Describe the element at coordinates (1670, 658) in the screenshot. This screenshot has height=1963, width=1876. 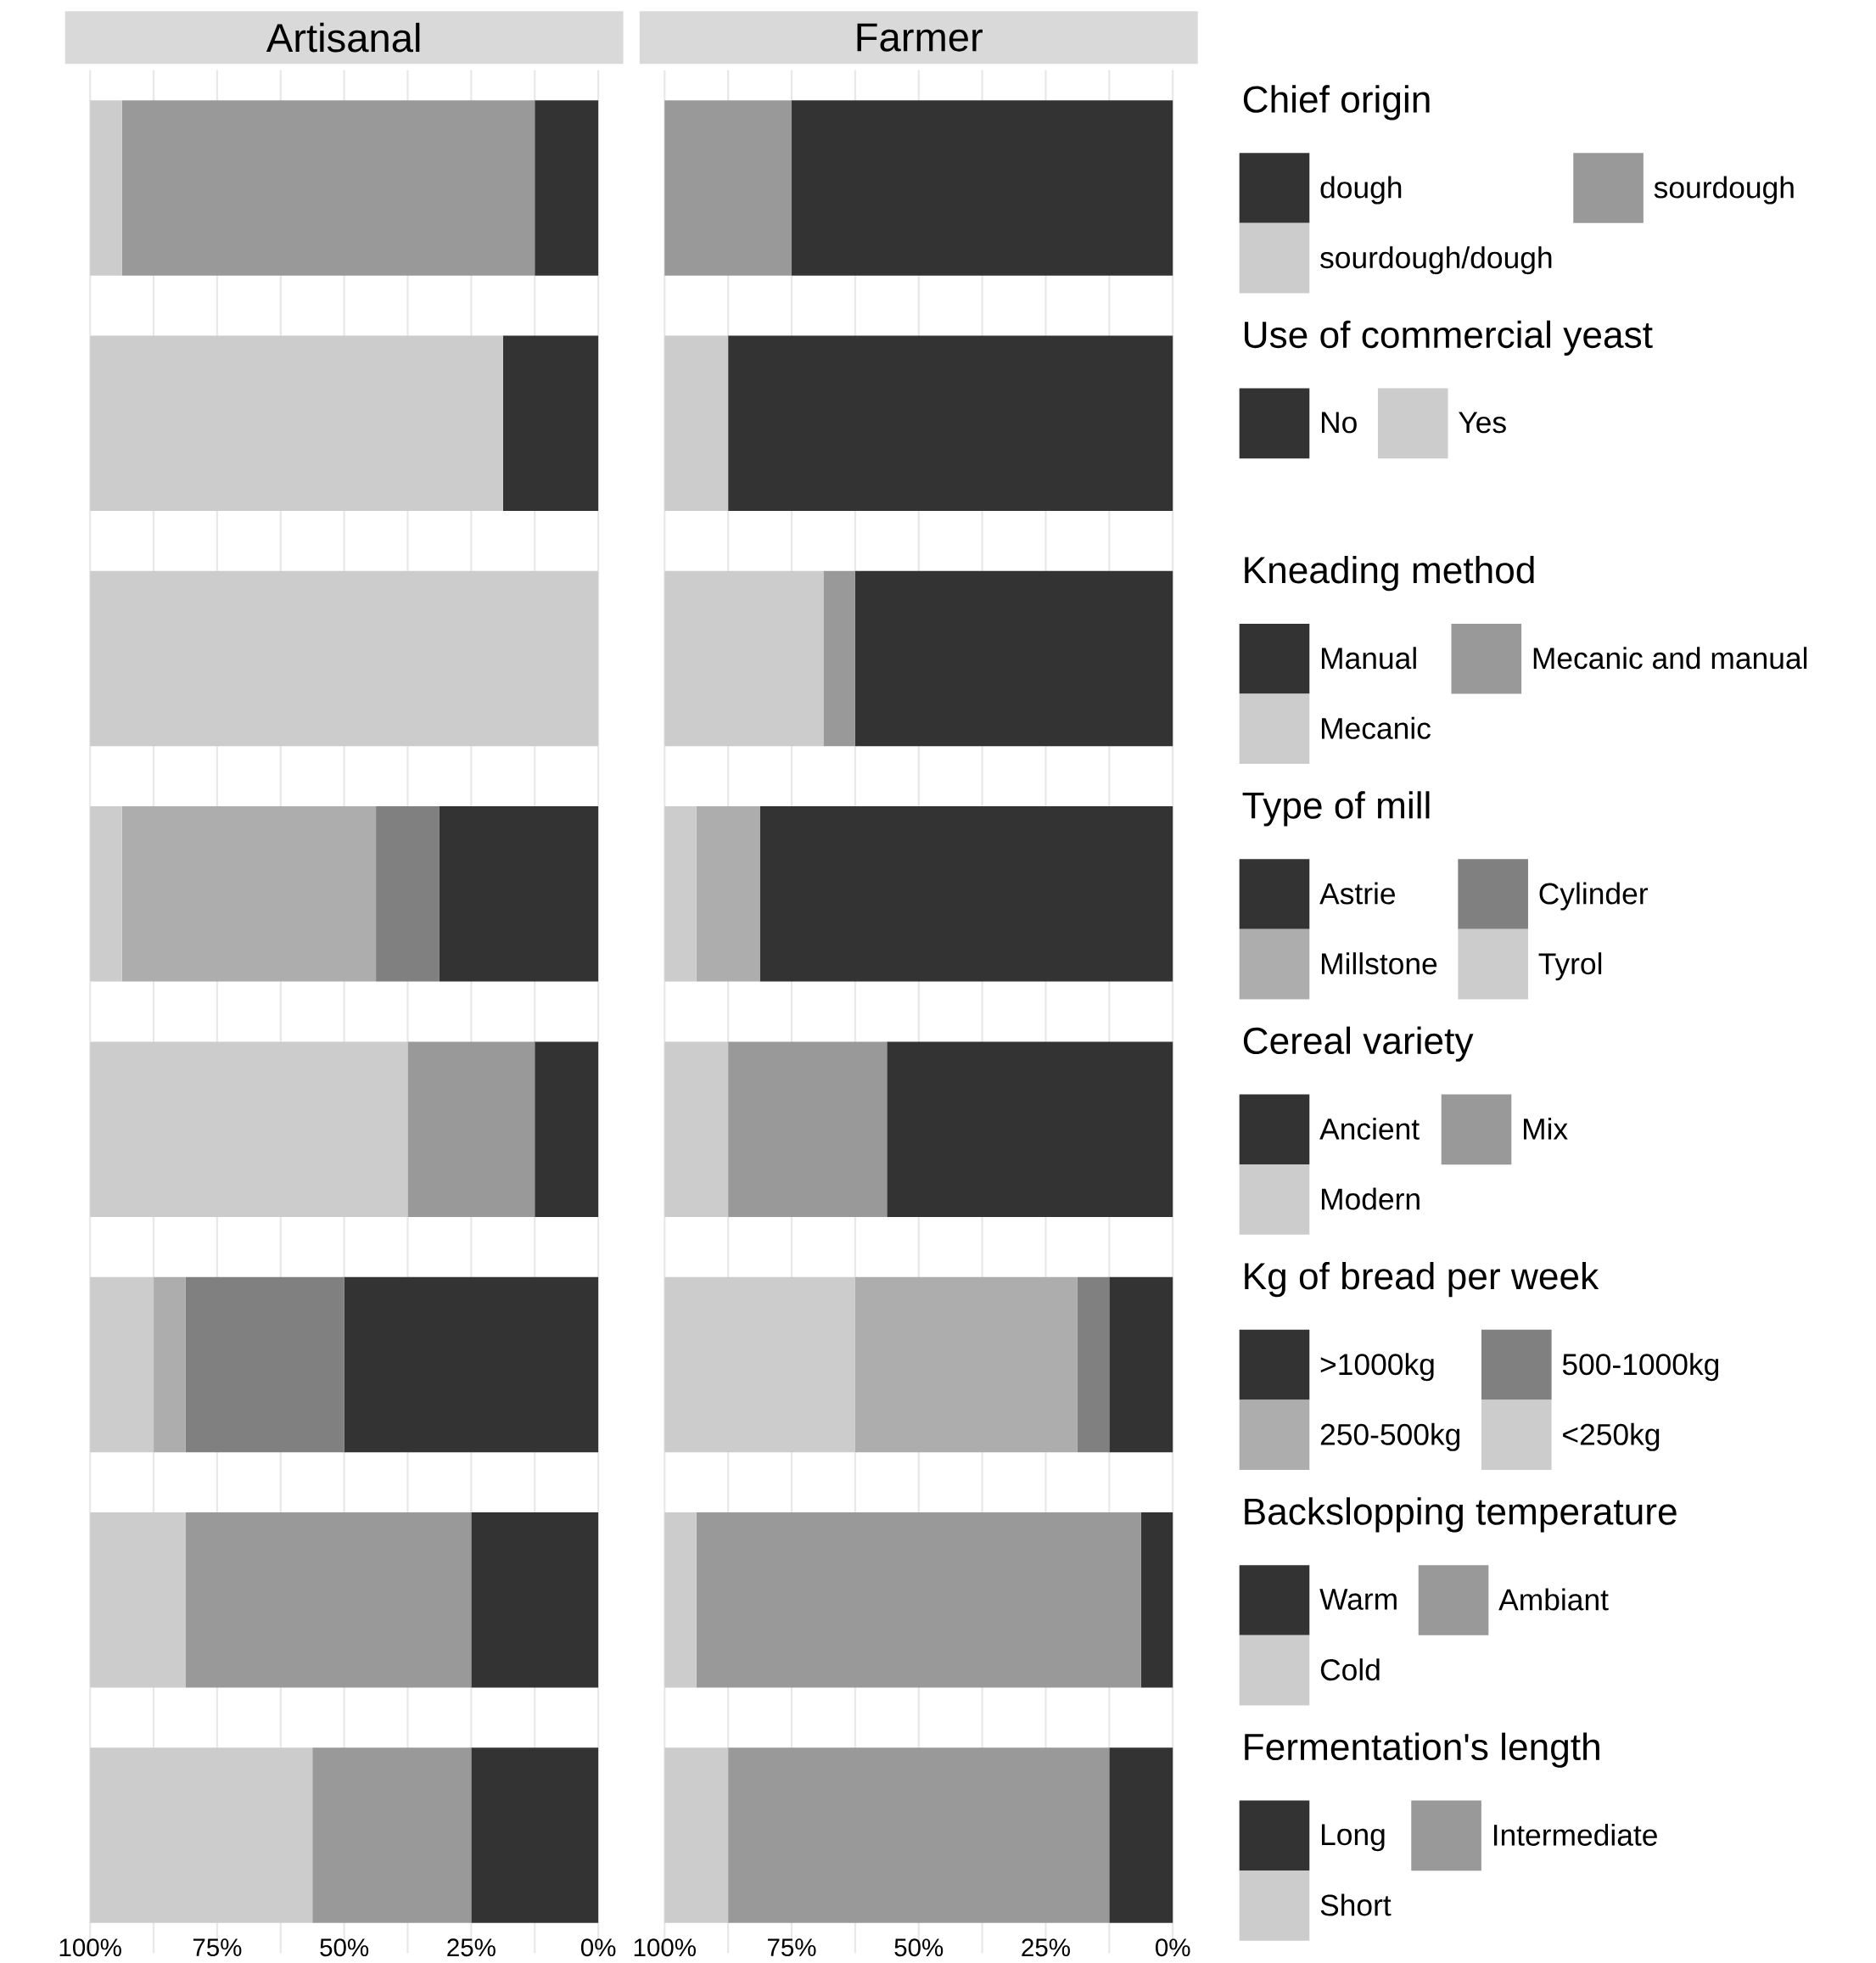
I see `legend-label: Mecanic and manual` at that location.